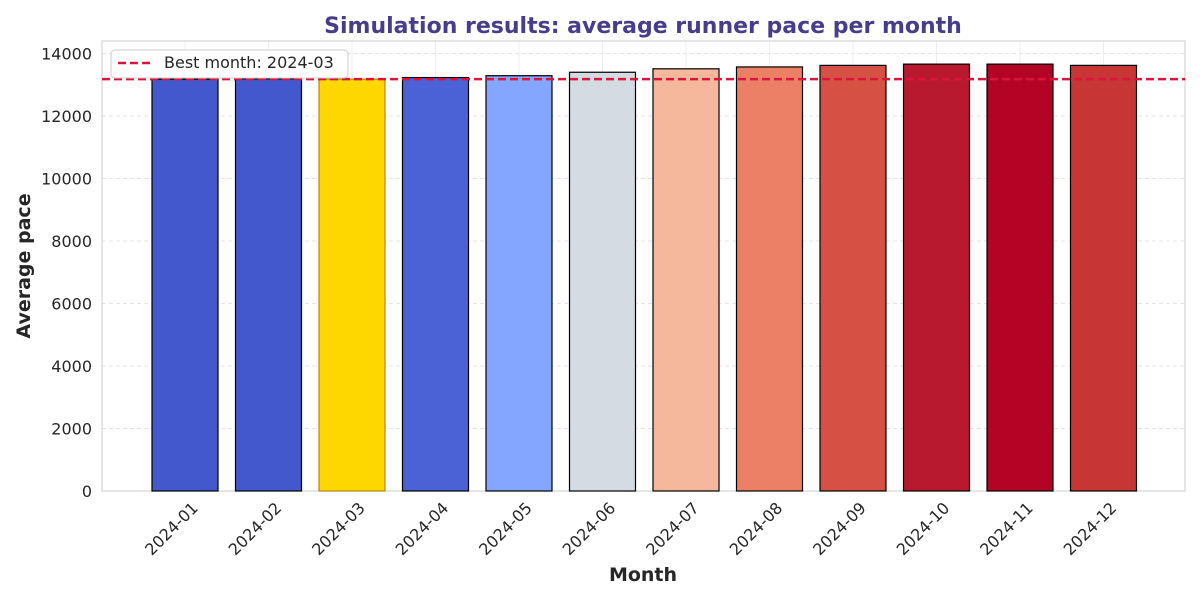 Image resolution: width=1200 pixels, height=600 pixels. Describe the element at coordinates (66, 179) in the screenshot. I see `y-tick-label: 10000` at that location.